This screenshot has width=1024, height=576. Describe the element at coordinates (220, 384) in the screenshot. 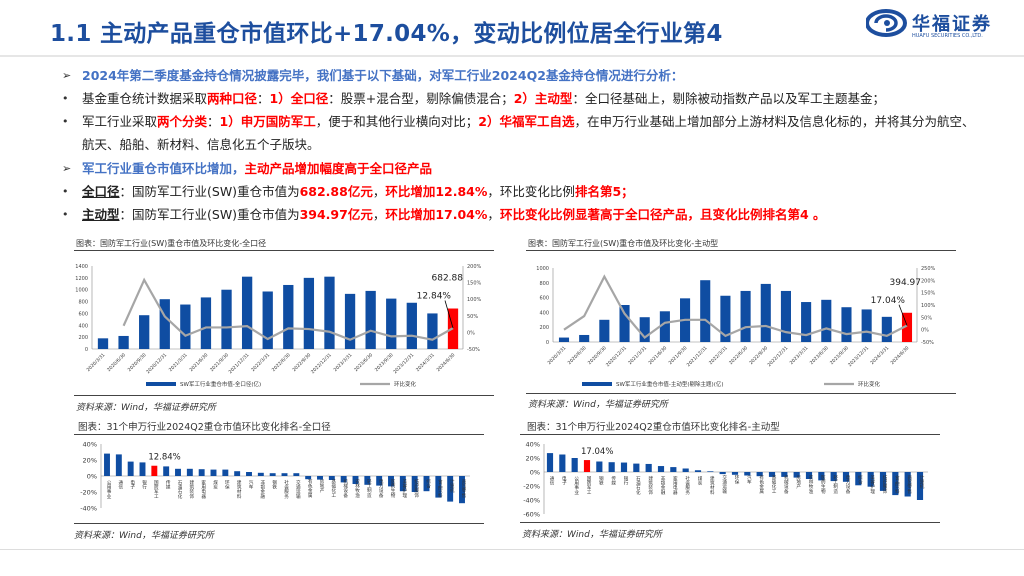

I see `legend-label: SW军工行业重仓市值-全口径(亿)` at that location.